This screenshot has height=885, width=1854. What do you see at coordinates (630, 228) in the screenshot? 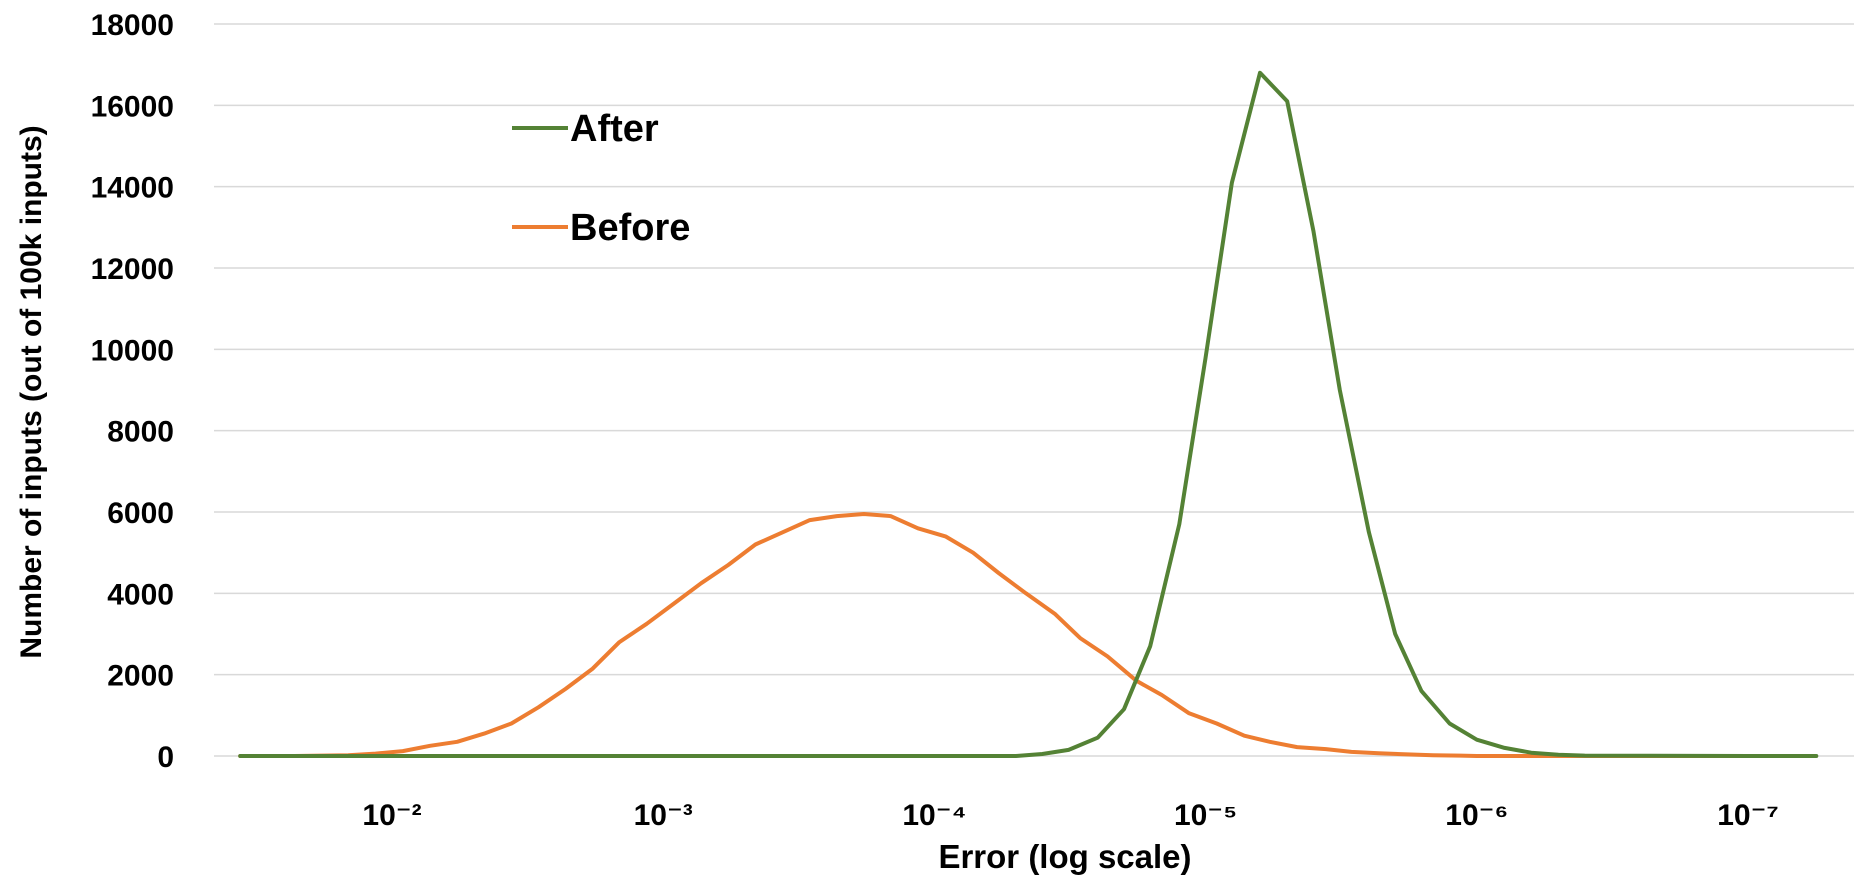
I see `legend-label: Before` at bounding box center [630, 228].